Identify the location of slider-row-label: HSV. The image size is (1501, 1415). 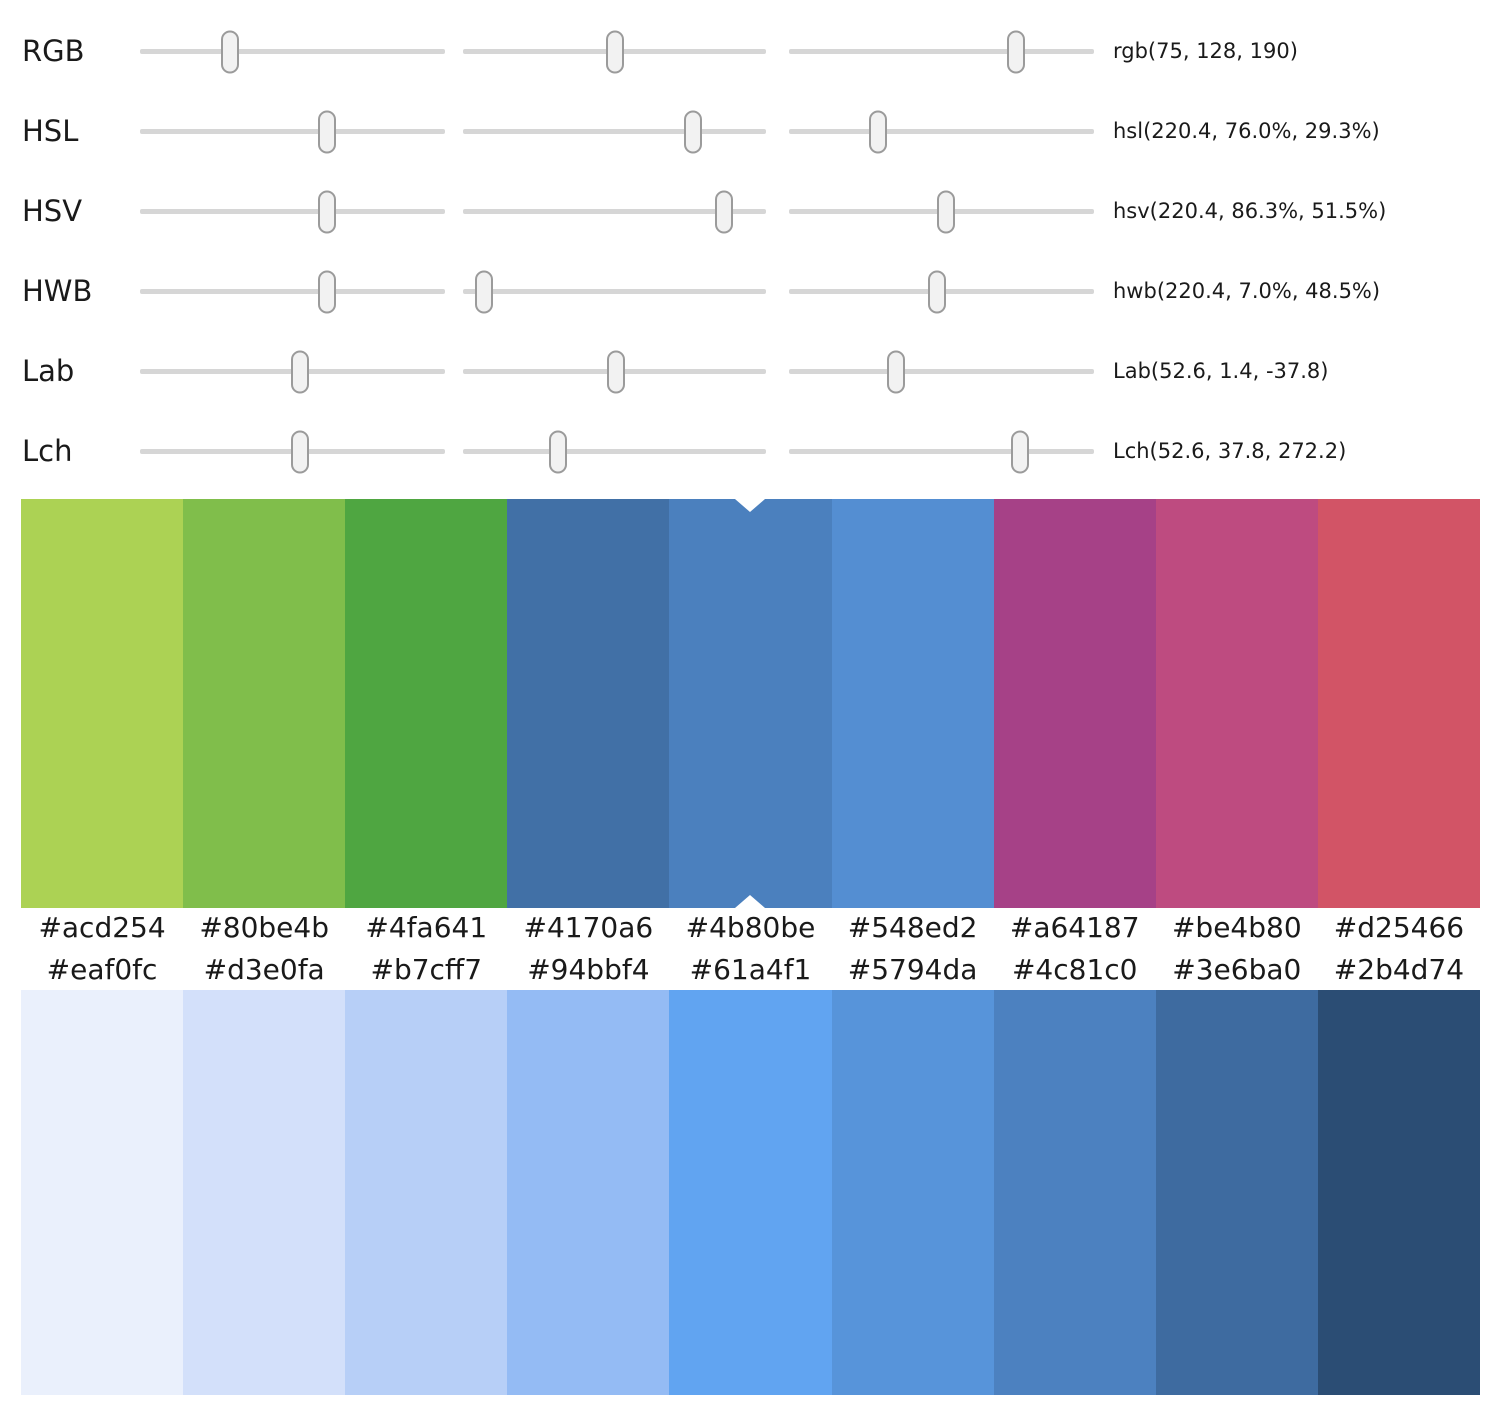
(52, 211).